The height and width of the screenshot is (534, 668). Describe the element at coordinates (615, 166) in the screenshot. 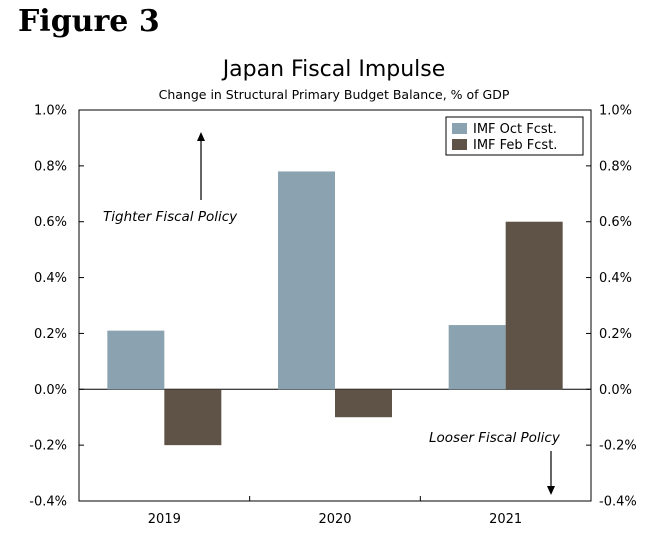

I see `y-tick-label-right: 0.8%` at that location.